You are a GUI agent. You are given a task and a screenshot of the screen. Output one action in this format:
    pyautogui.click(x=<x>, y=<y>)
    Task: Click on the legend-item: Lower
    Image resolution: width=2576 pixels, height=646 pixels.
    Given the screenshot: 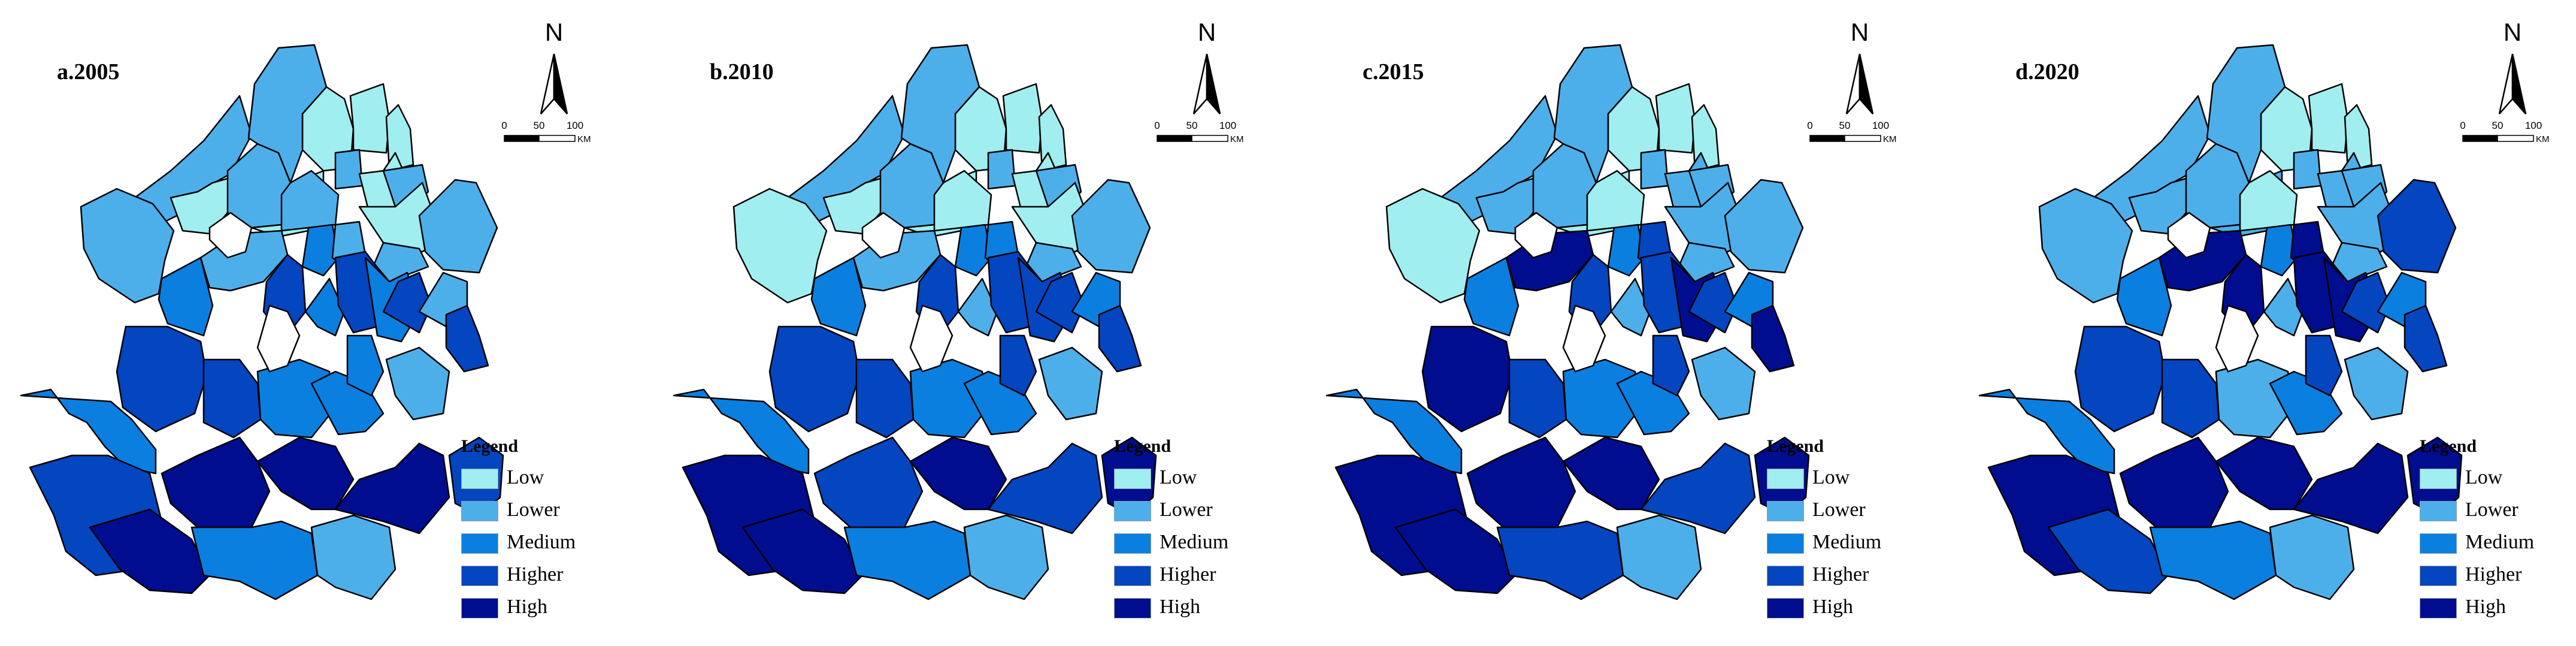 What is the action you would take?
    pyautogui.click(x=2497, y=513)
    